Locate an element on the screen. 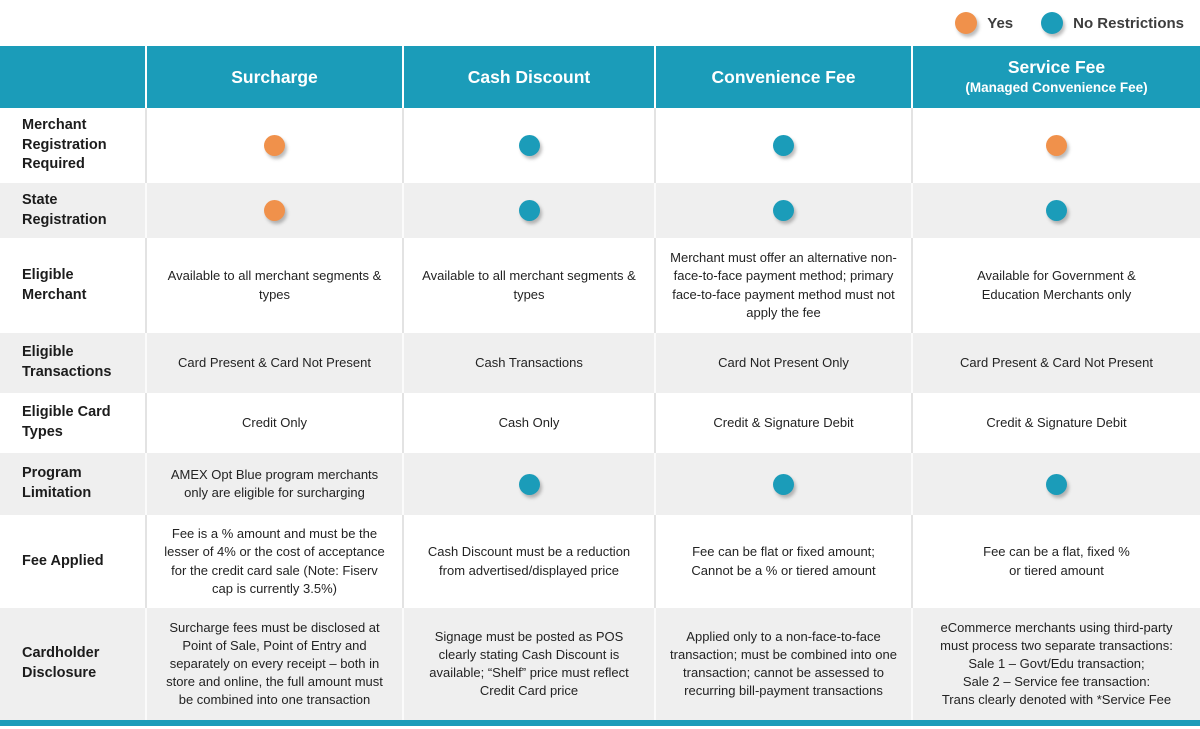 This screenshot has width=1200, height=729. header-cell: Surcharge is located at coordinates (273, 77).